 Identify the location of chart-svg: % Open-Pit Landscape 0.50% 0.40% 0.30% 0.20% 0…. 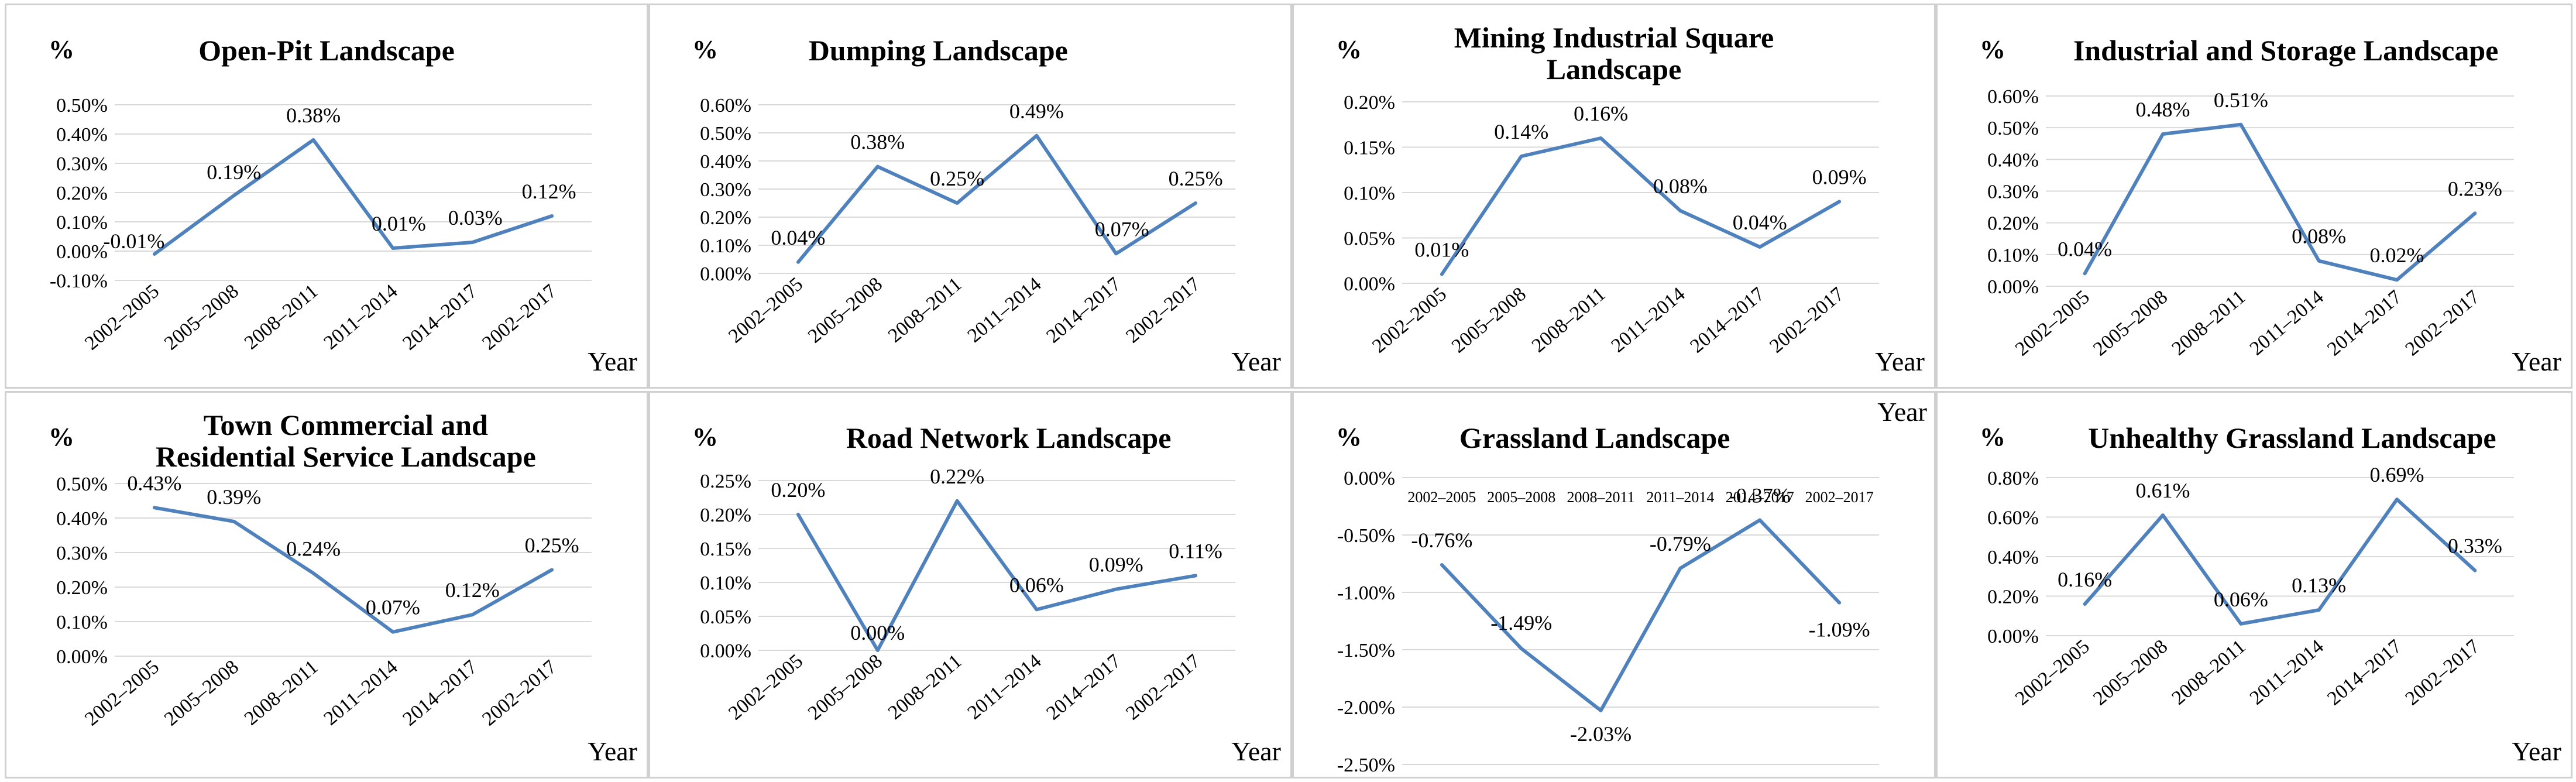
(343, 205).